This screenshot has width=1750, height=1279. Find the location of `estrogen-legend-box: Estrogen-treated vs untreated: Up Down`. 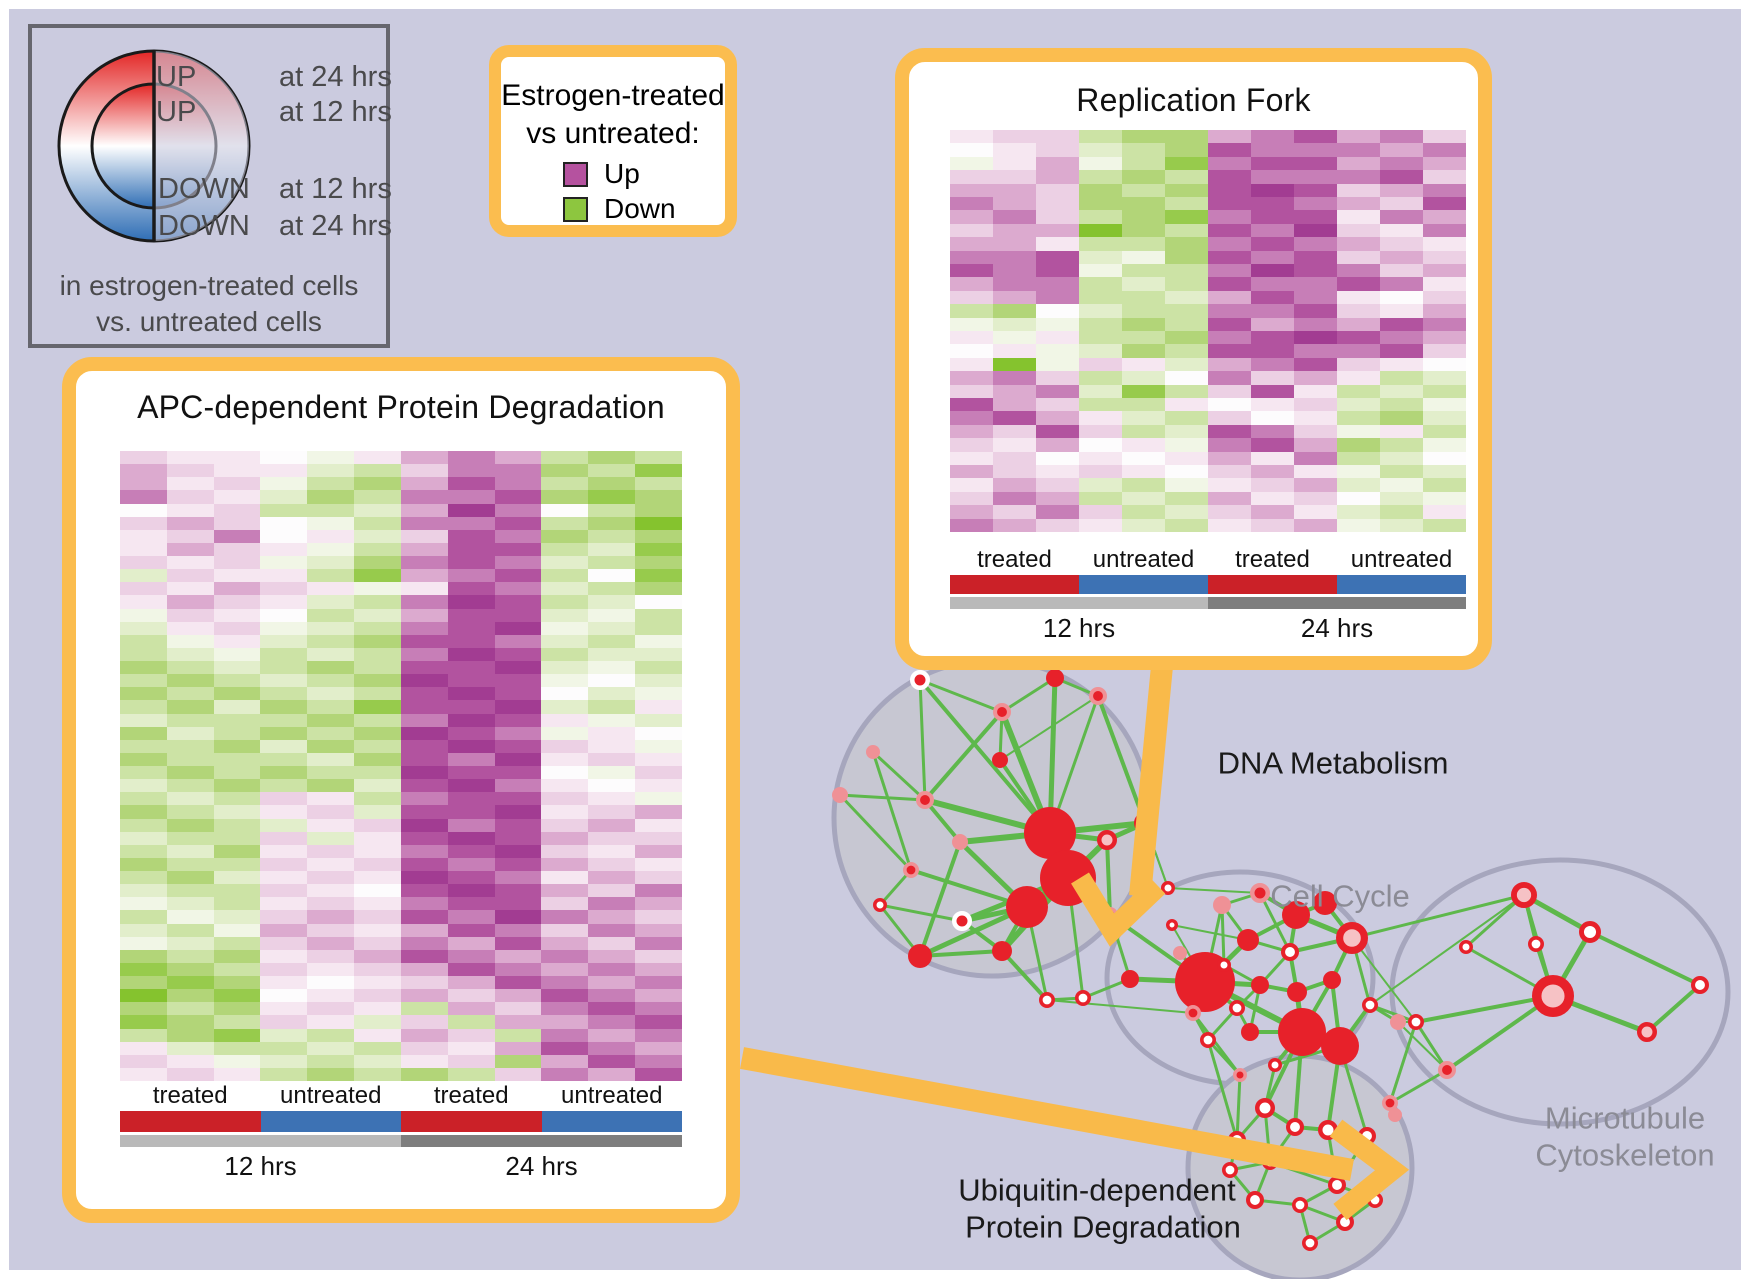

estrogen-legend-box: Estrogen-treated vs untreated: Up Down is located at coordinates (613, 141).